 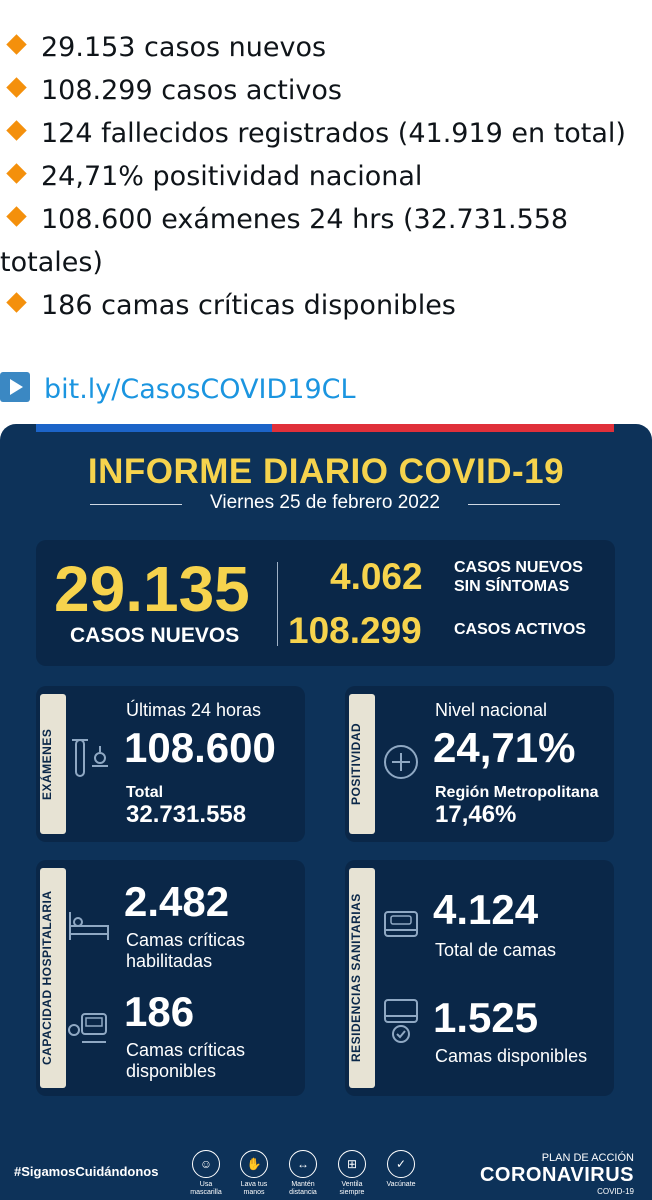 I want to click on flag-stripe-blue, so click(x=154, y=428).